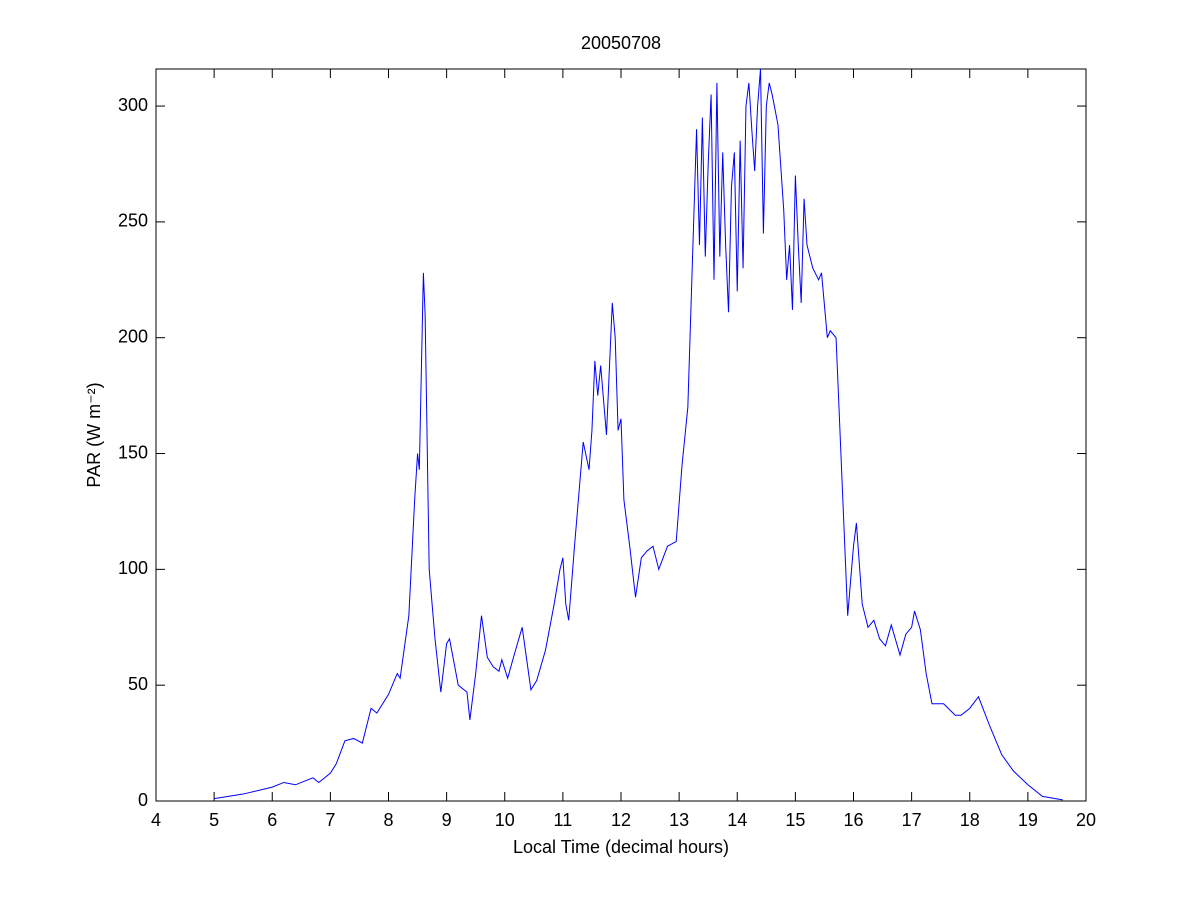 Image resolution: width=1200 pixels, height=905 pixels. I want to click on y-tick-label: 250, so click(133, 221).